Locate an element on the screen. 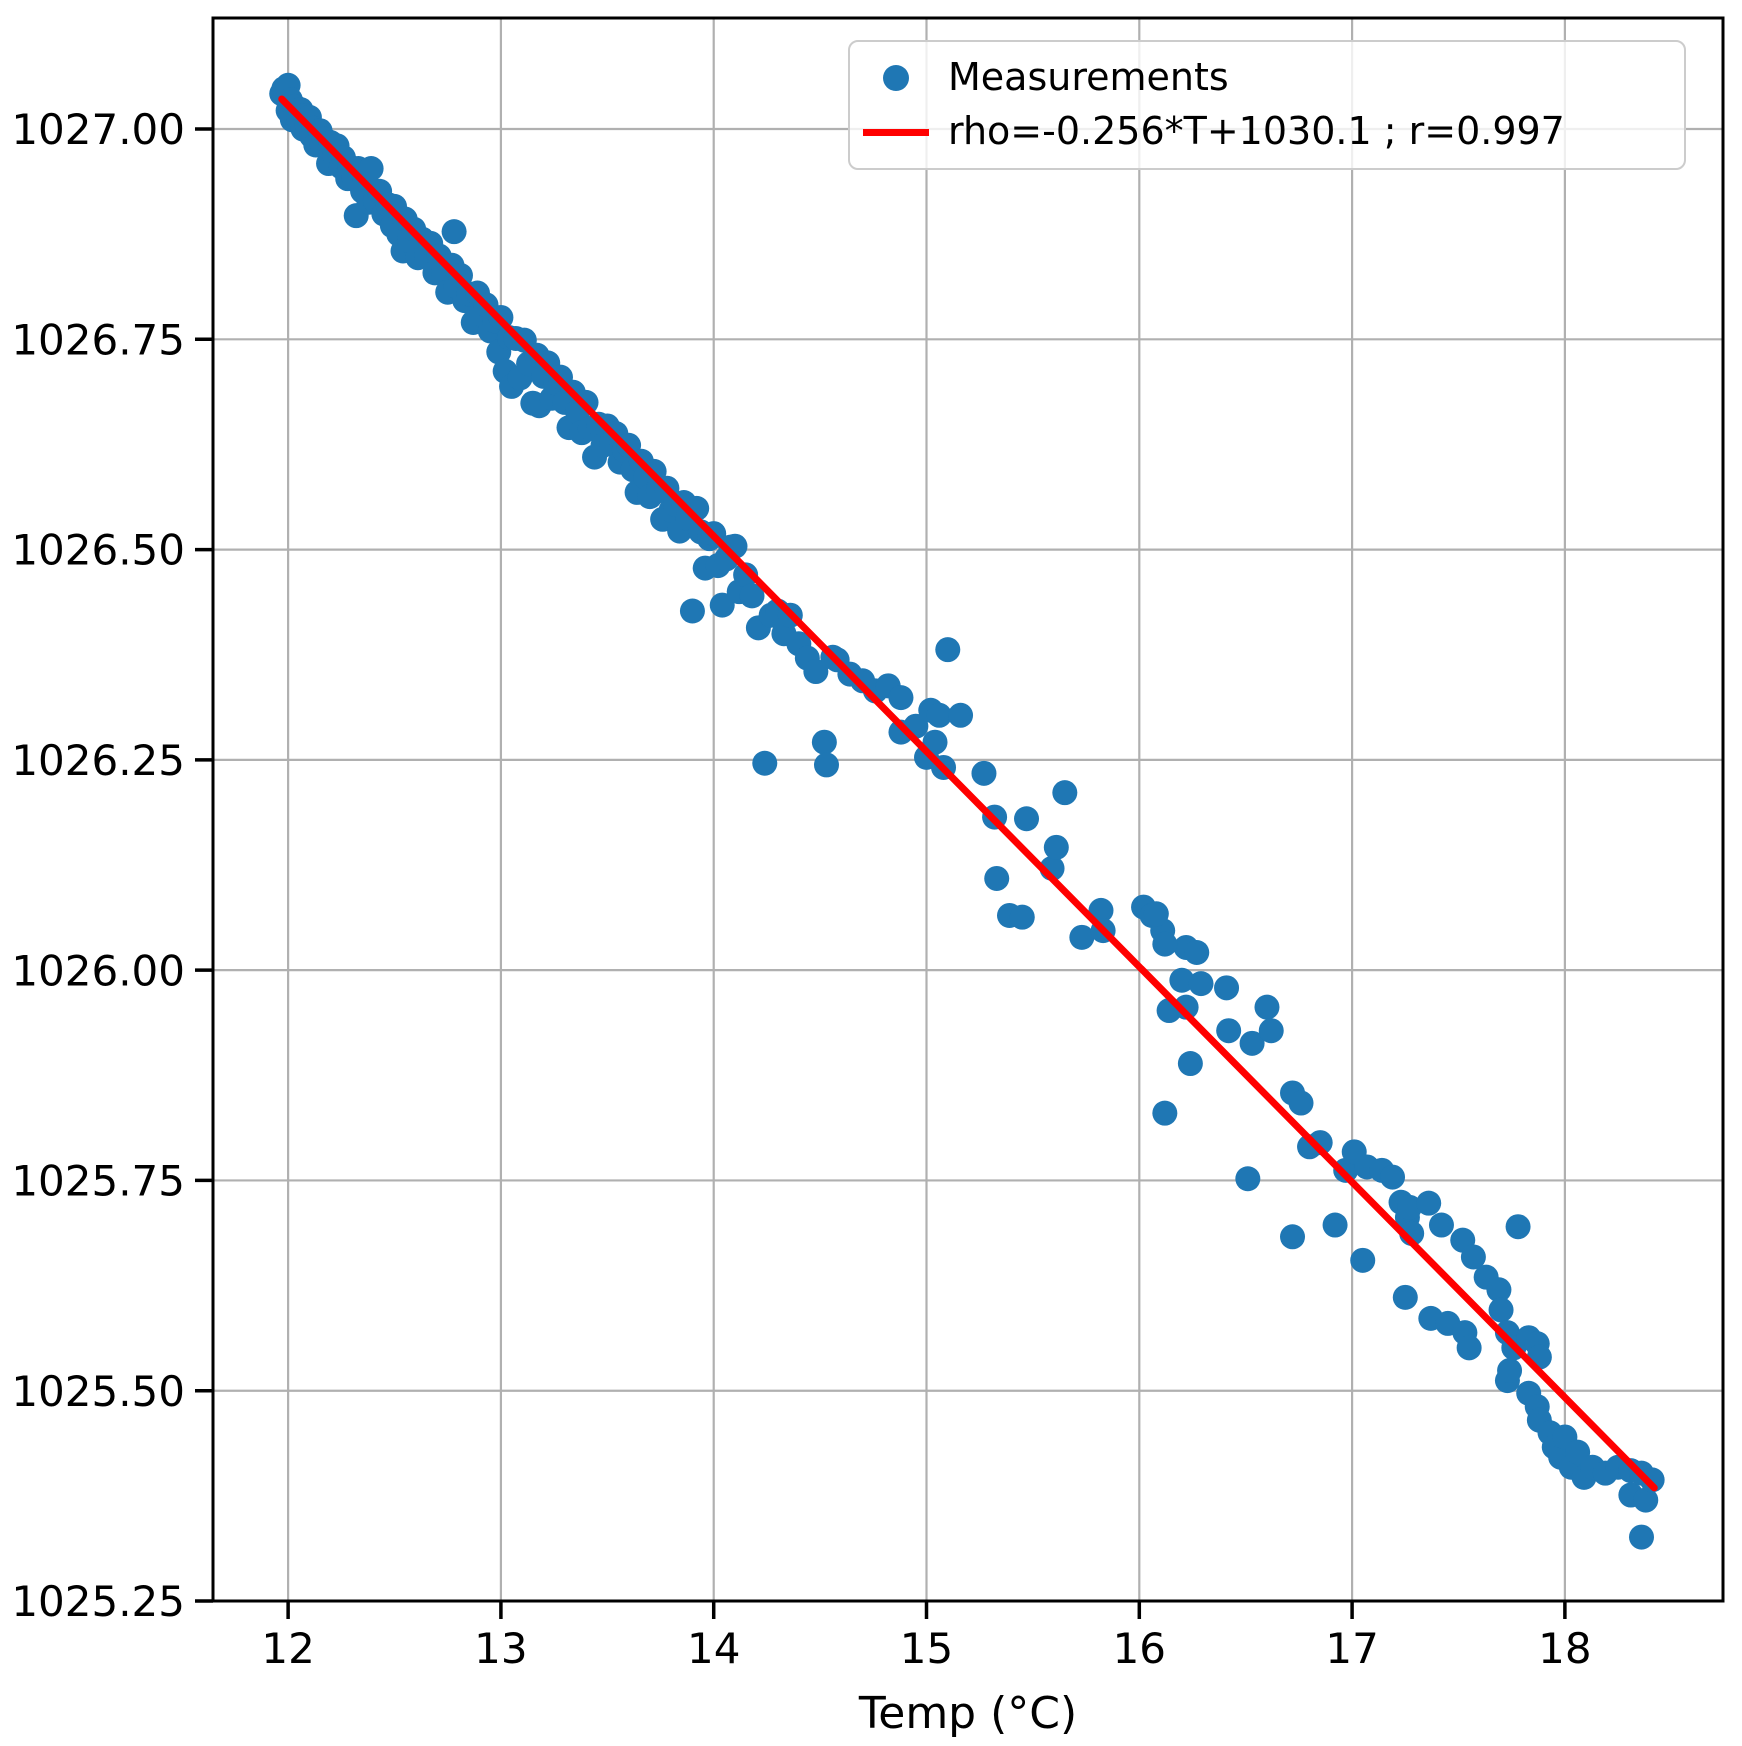 This screenshot has height=1746, width=1742. legend-label: rho=-0.256*T+1030.1 ; r=0.997 is located at coordinates (1256, 131).